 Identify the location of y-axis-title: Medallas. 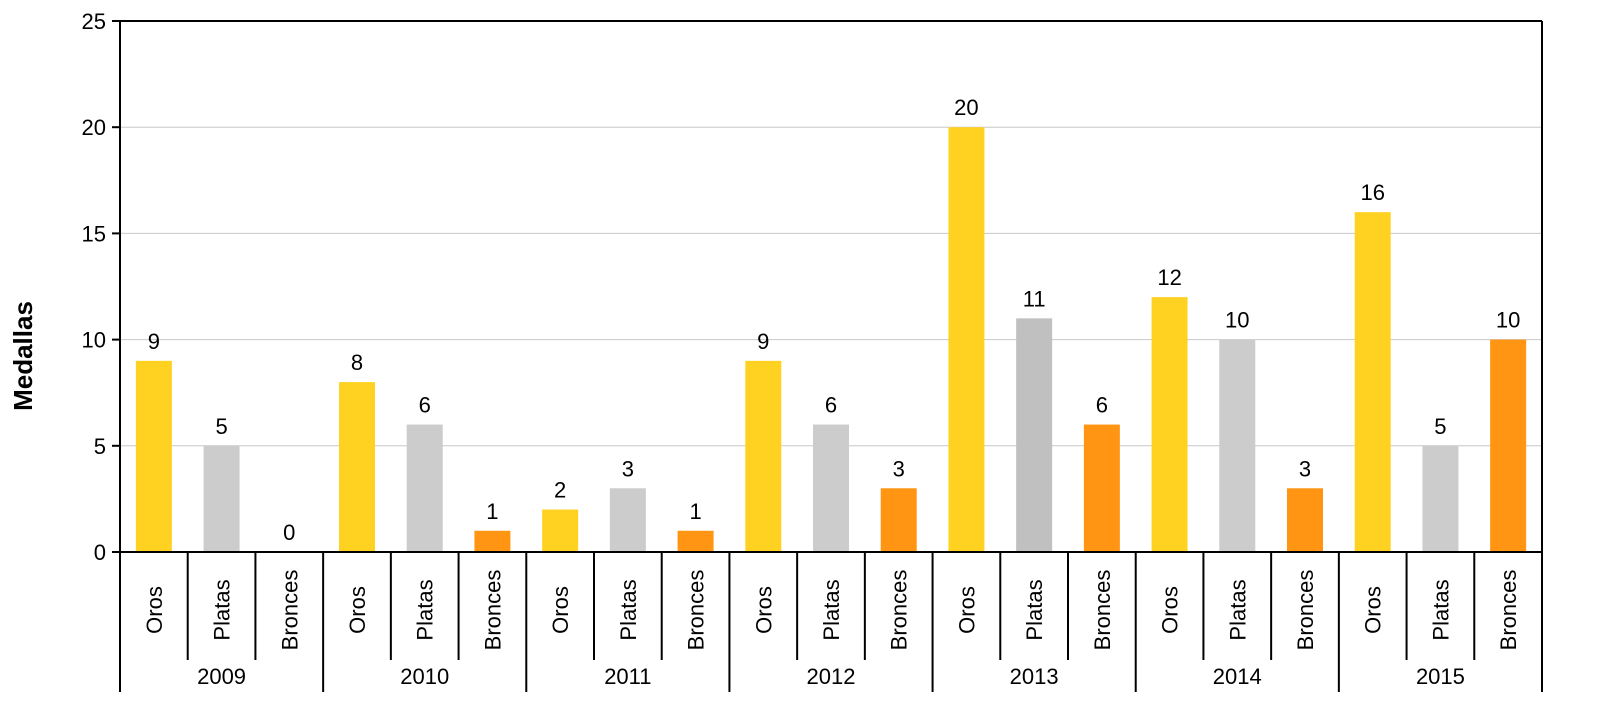
(23, 356).